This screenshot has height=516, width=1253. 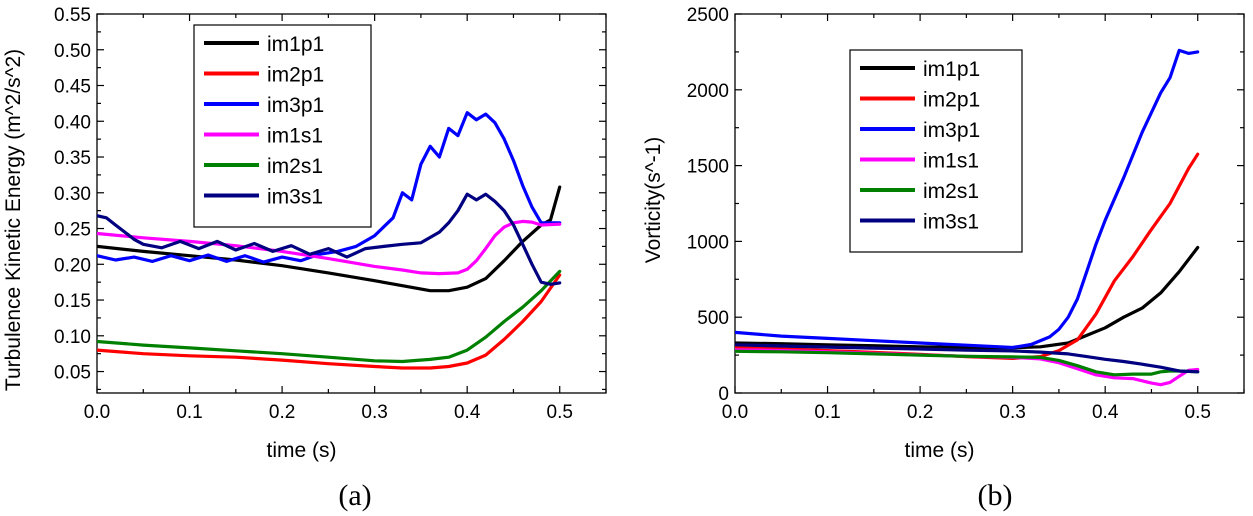 I want to click on y-tick-label: 2000, so click(x=708, y=91).